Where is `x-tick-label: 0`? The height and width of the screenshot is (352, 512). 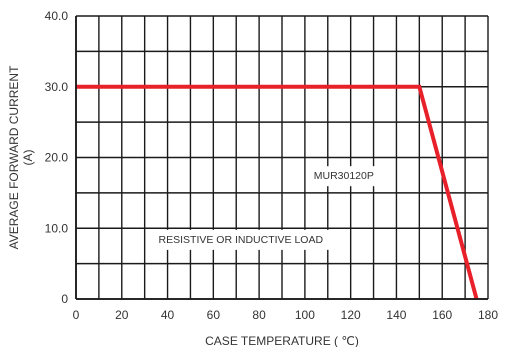
x-tick-label: 0 is located at coordinates (76, 315).